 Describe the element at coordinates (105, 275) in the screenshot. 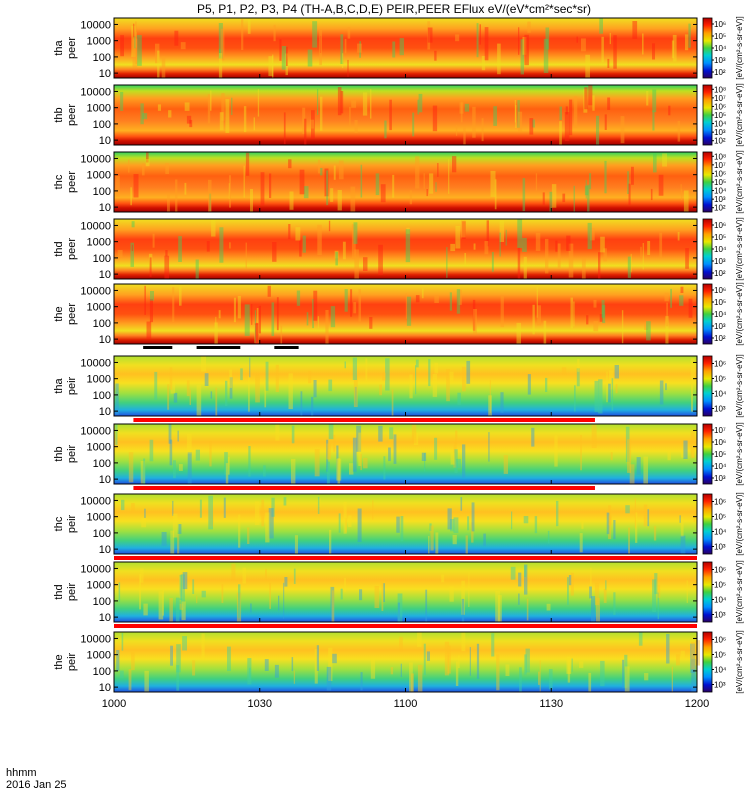

I see `y-tick-label: 10` at that location.